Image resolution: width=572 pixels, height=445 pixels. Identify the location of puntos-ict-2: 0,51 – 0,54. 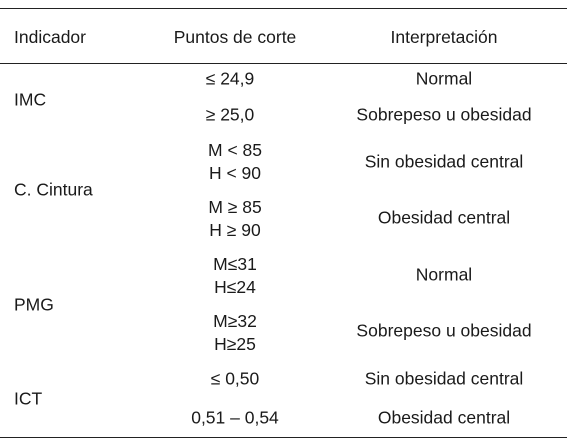
(235, 417).